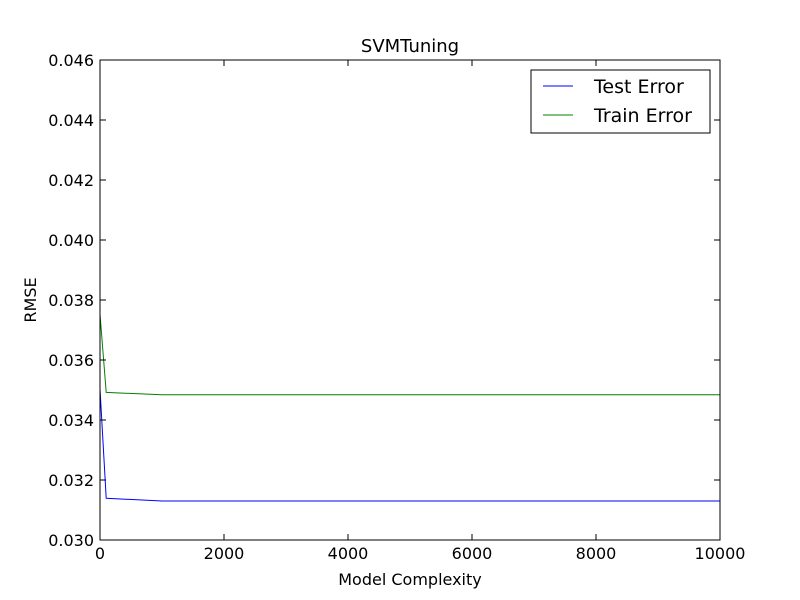 The image size is (800, 600). I want to click on y-tick-label: 0.032, so click(71, 480).